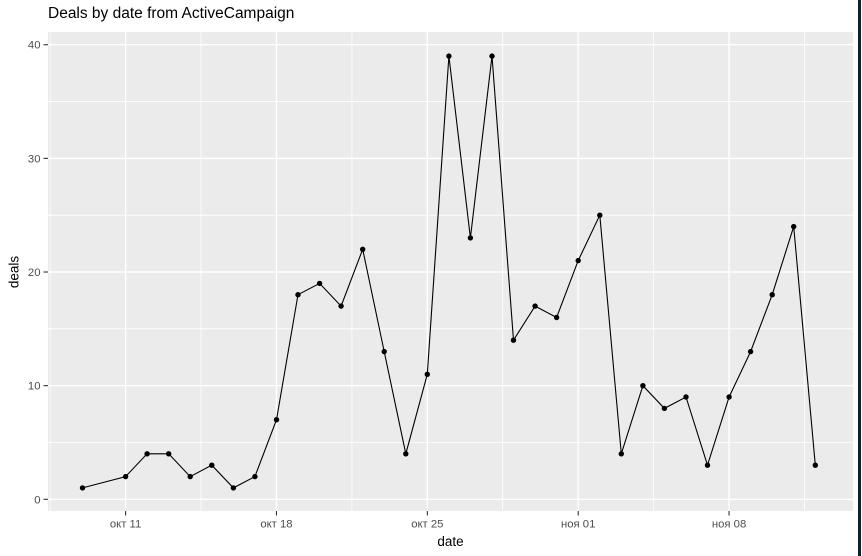 This screenshot has width=862, height=556. Describe the element at coordinates (450, 541) in the screenshot. I see `x-axis-title: date` at that location.